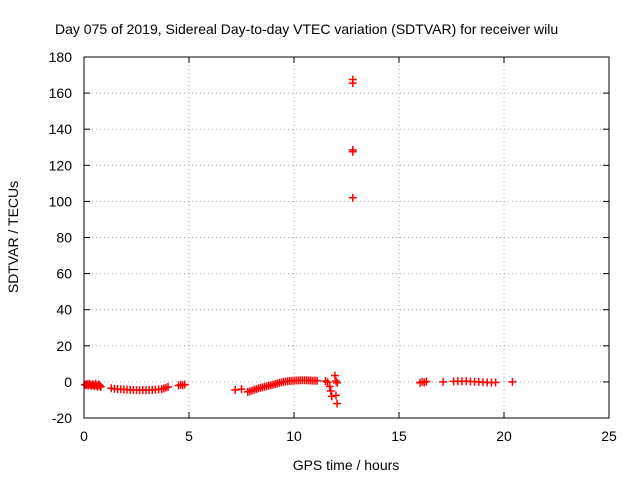  I want to click on y-tick-label: 180, so click(61, 57).